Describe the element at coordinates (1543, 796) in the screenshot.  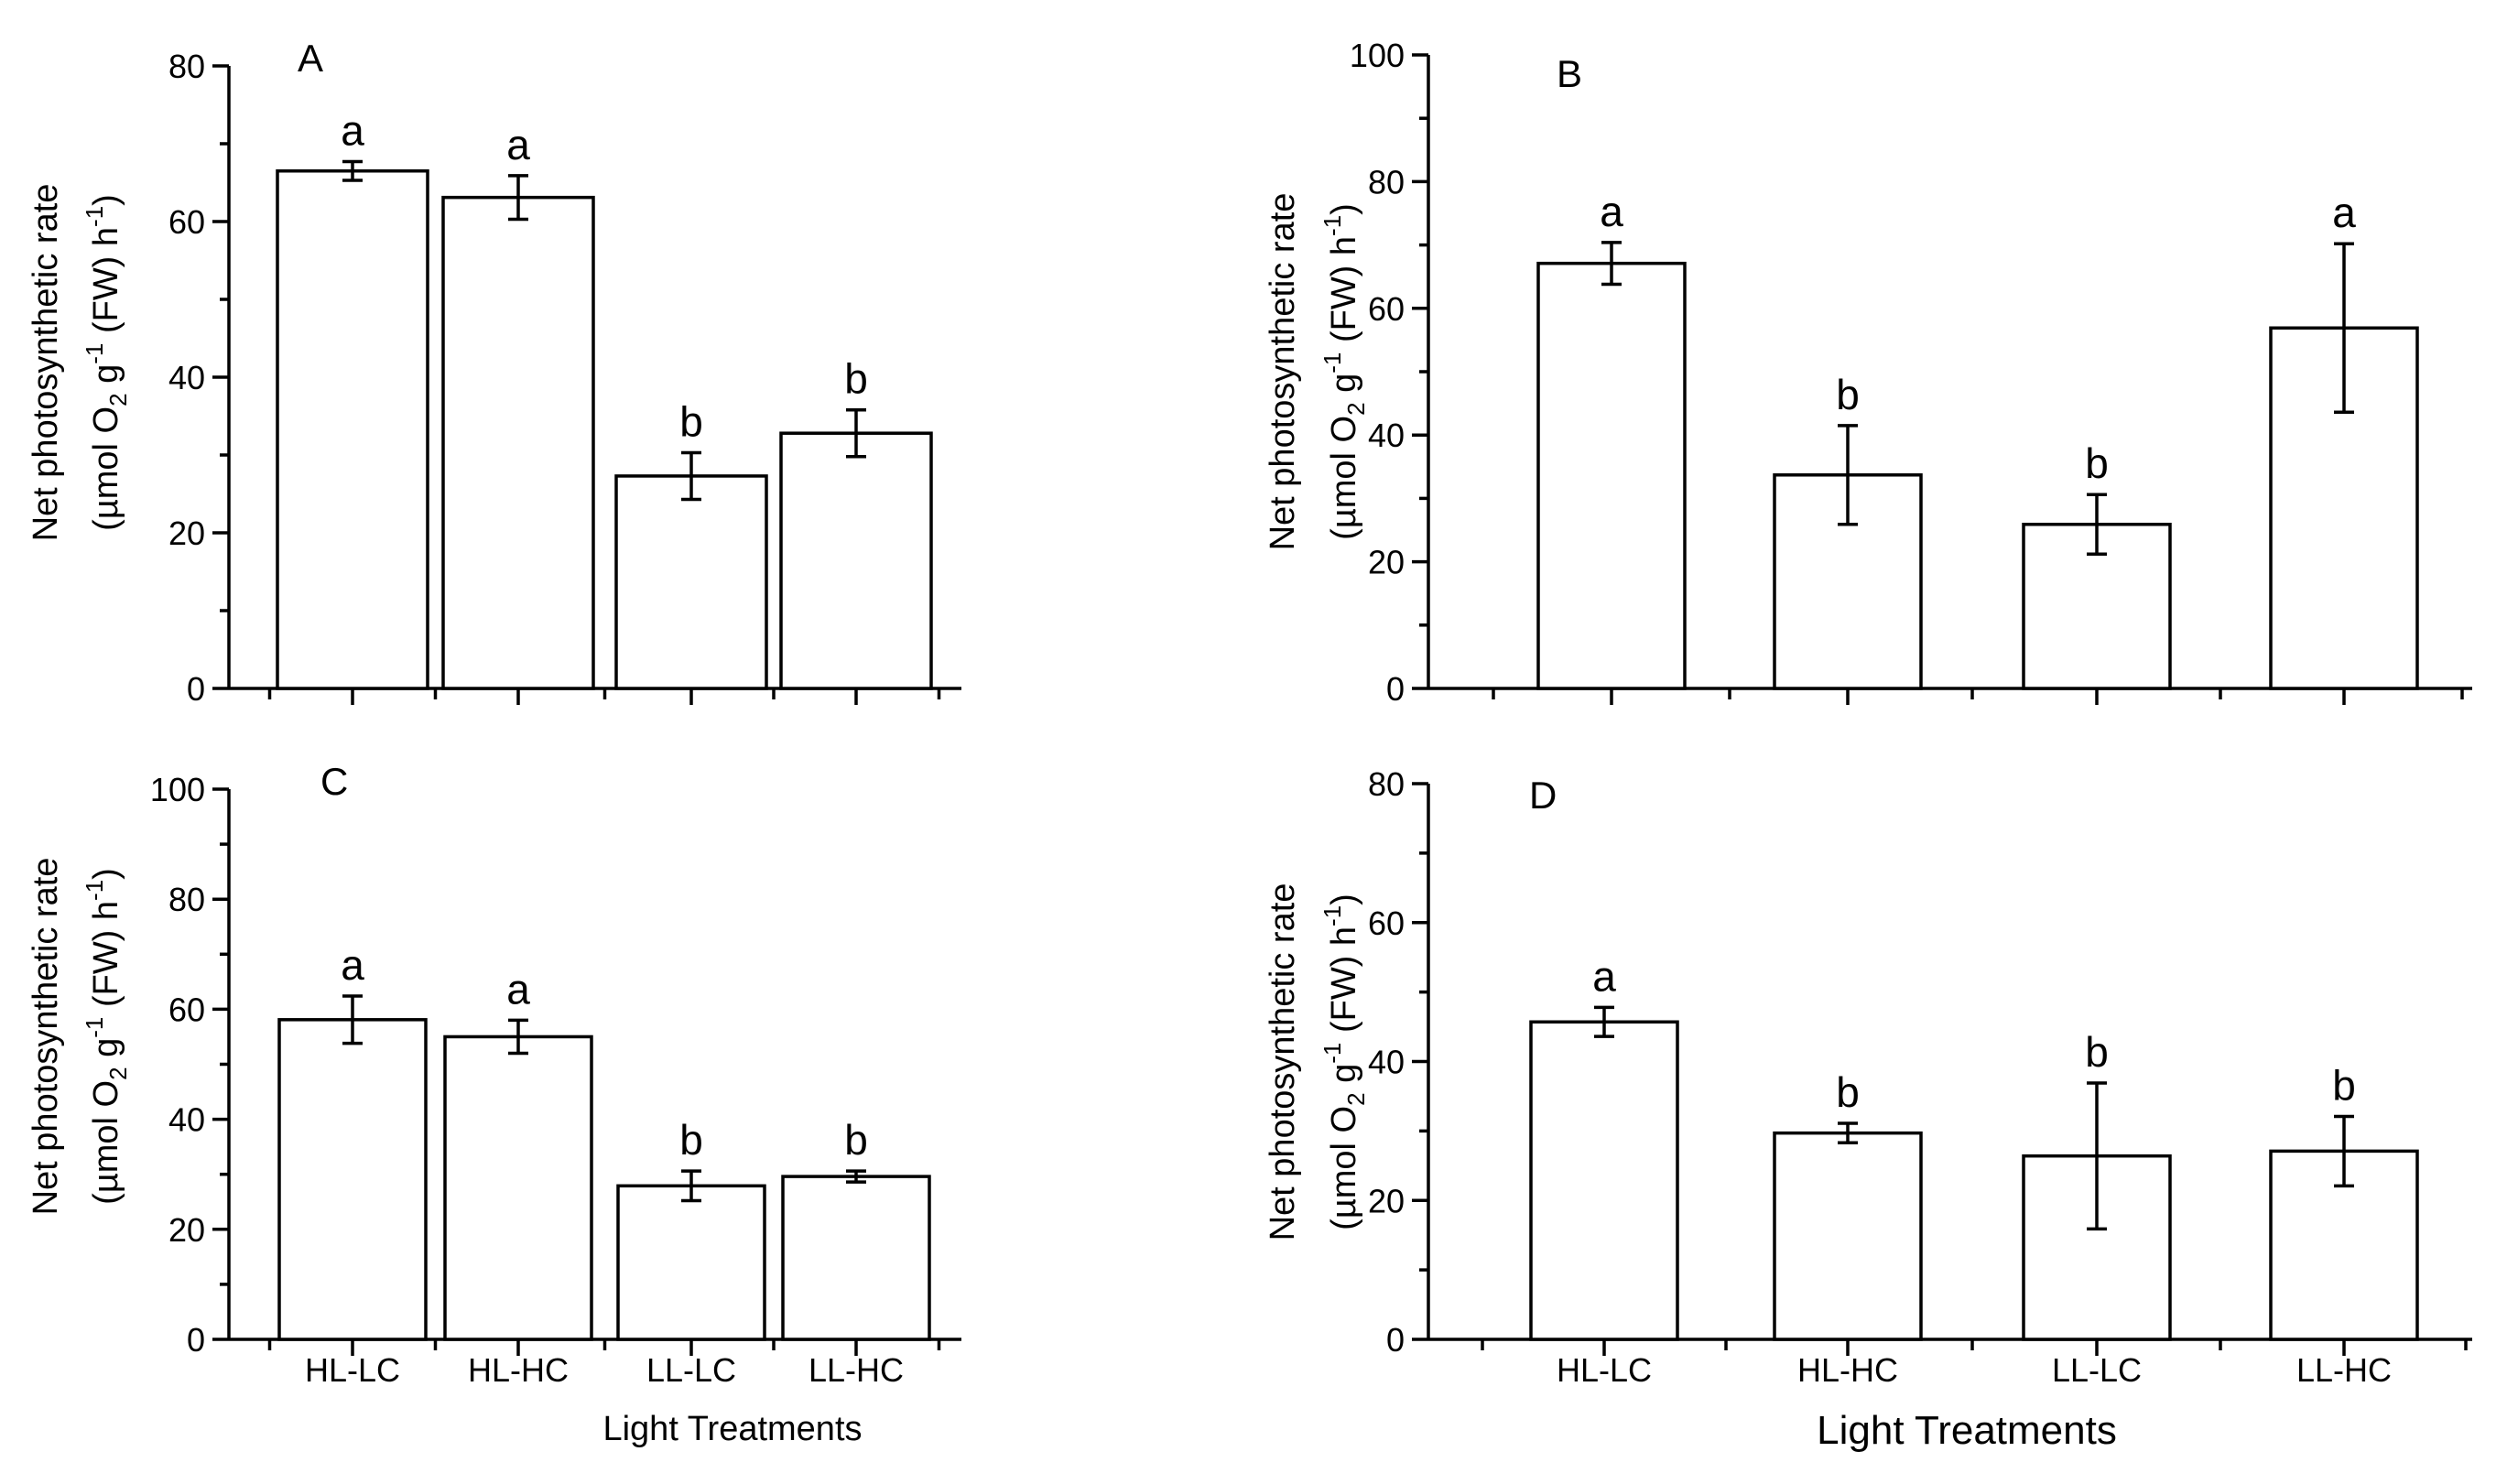
I see `panel-label: D` at that location.